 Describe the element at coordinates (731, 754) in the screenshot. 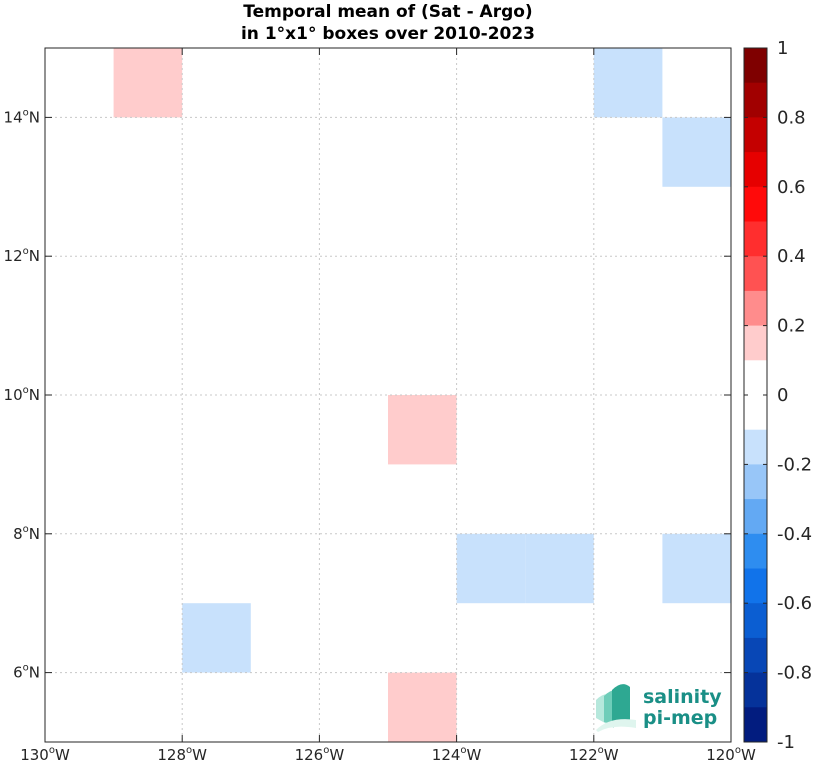

I see `x-tick-label: 120oW` at that location.